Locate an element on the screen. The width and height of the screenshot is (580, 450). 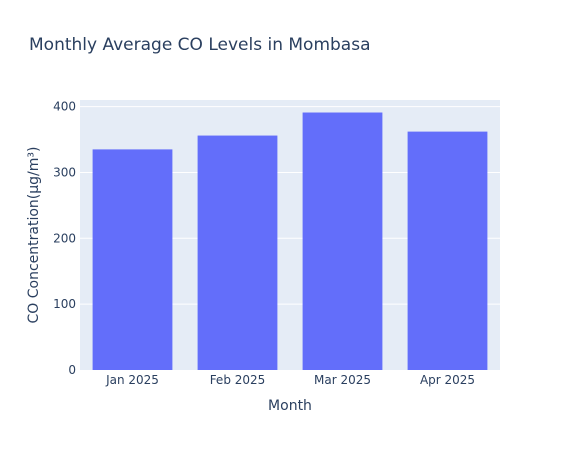
y-tick-label: 200 is located at coordinates (64, 238).